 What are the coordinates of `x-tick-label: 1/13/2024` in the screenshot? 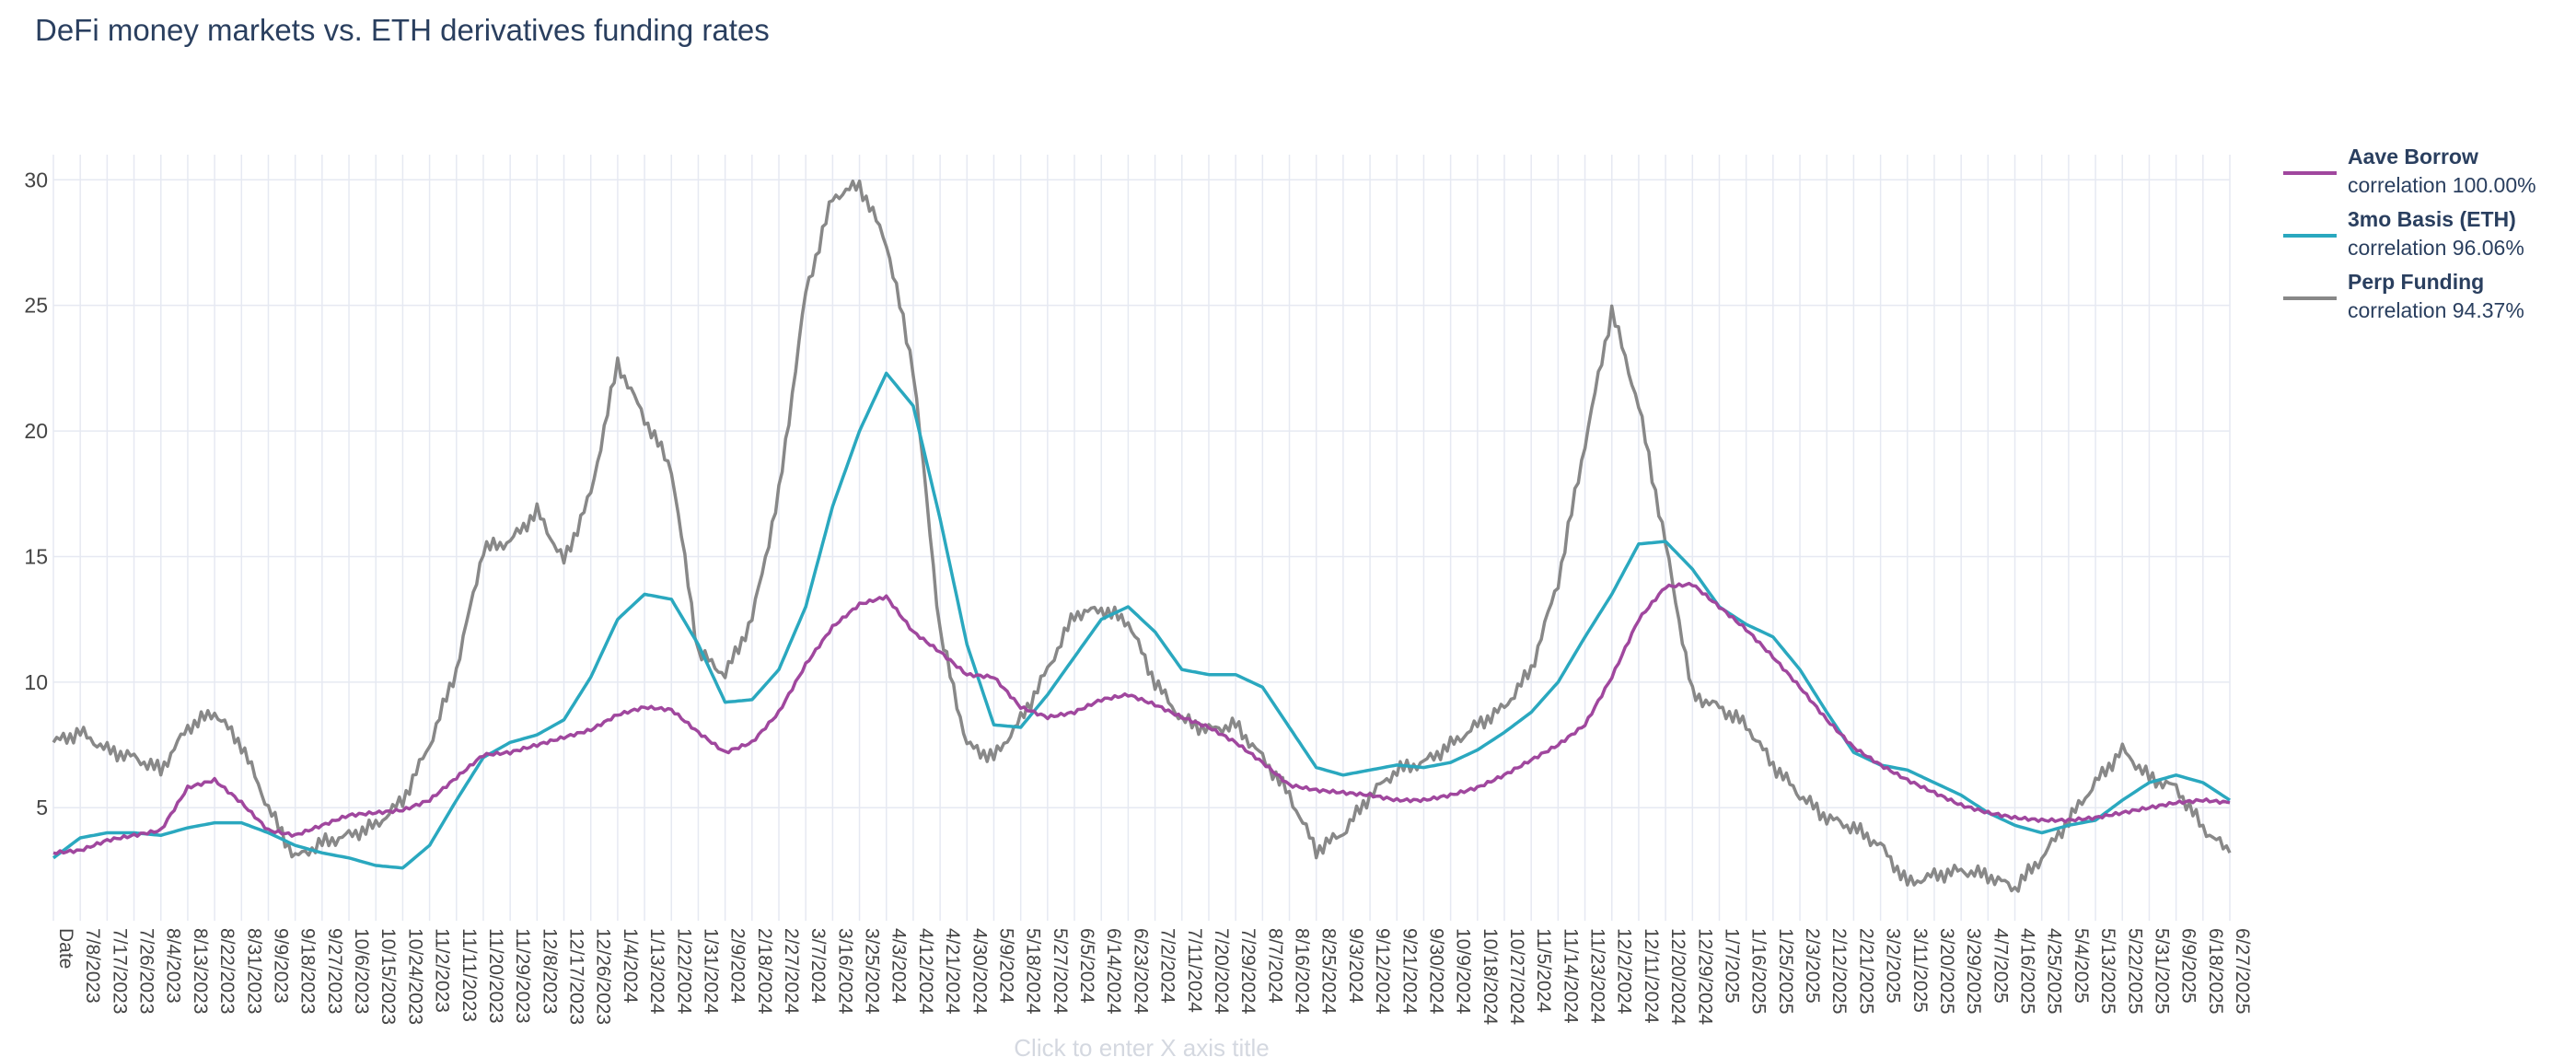 It's located at (656, 972).